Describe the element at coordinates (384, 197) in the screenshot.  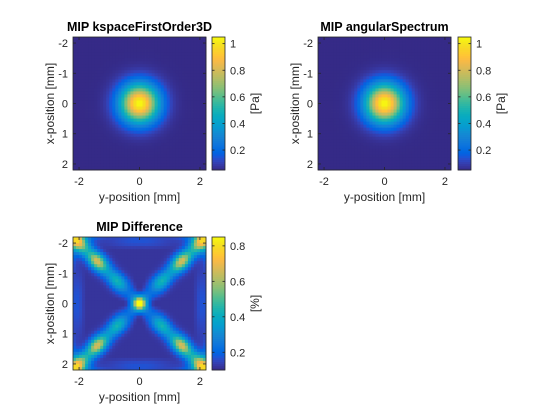
I see `x-axis-label: y-position [mm]` at that location.